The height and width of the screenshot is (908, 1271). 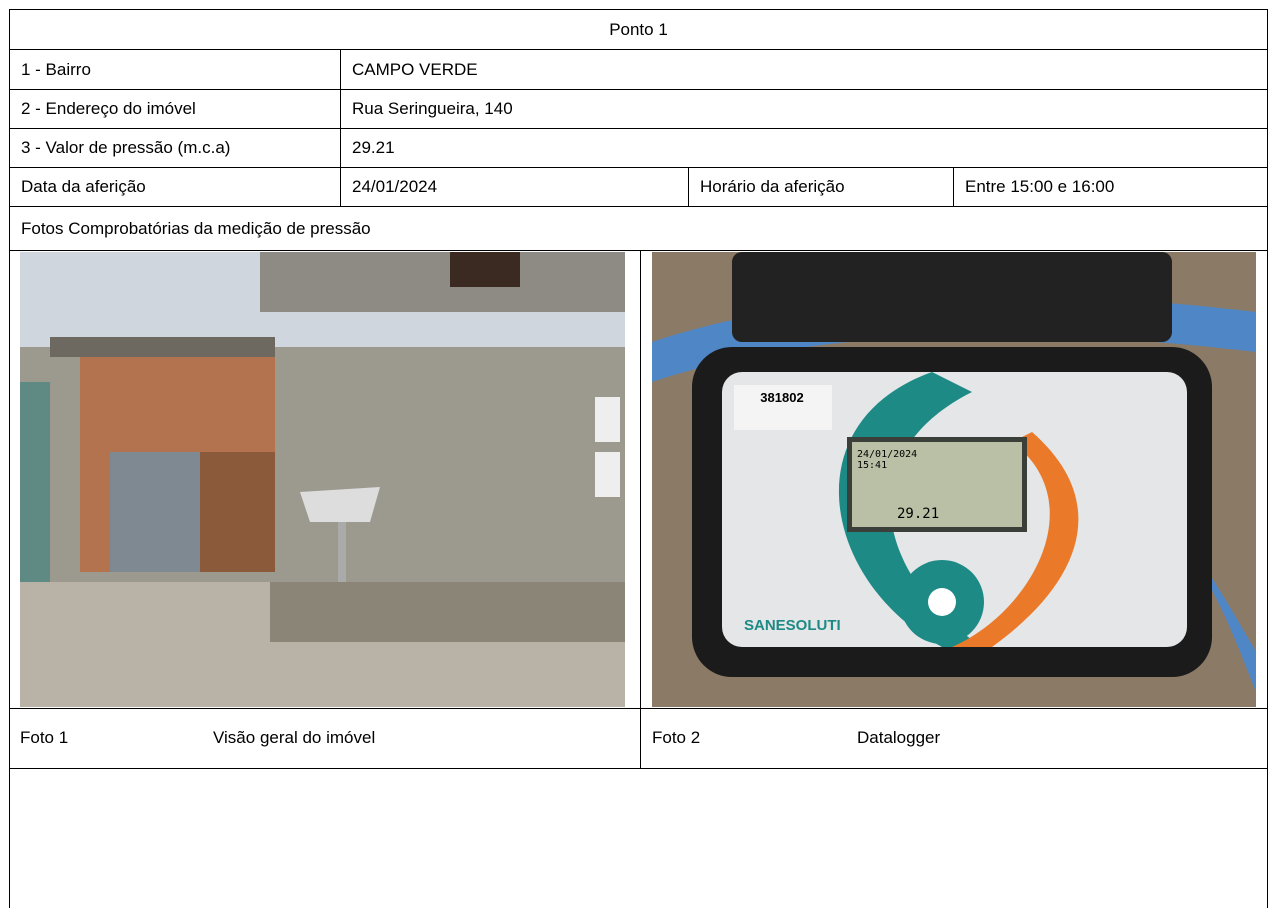 What do you see at coordinates (804, 69) in the screenshot?
I see `cell: CAMPO VERDE` at bounding box center [804, 69].